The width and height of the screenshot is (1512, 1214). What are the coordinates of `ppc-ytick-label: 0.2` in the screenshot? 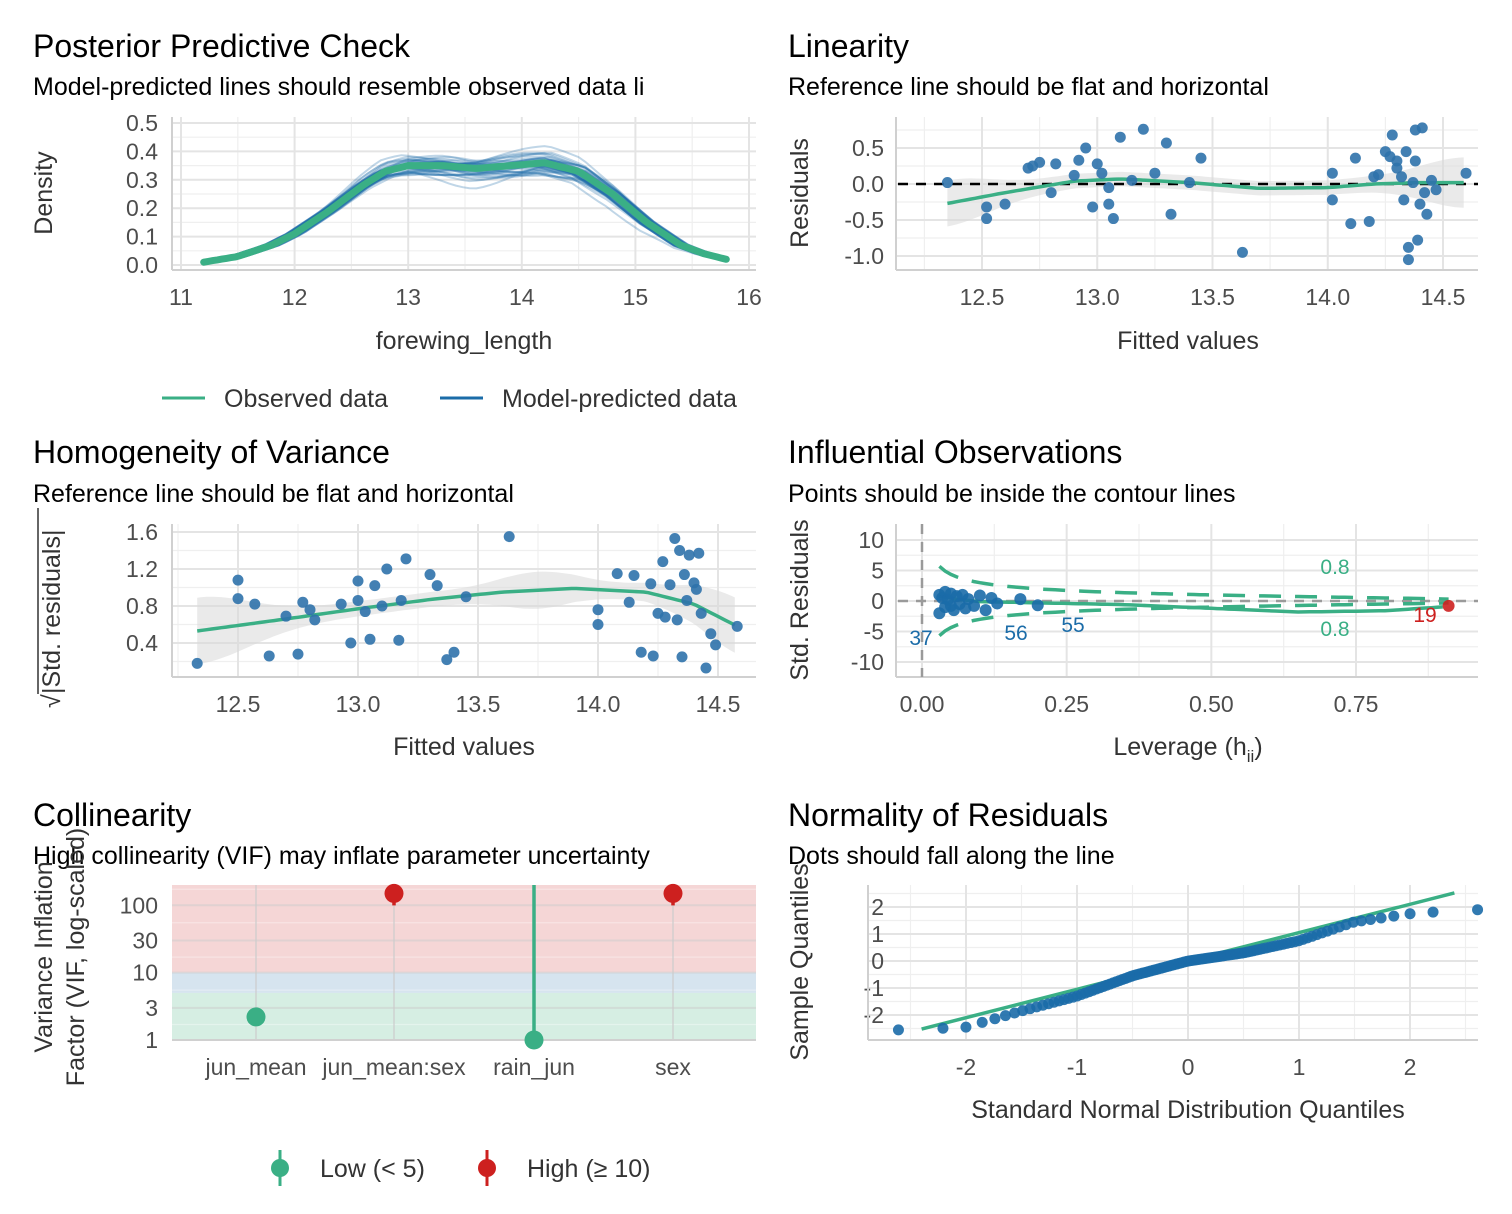 It's located at (142, 208).